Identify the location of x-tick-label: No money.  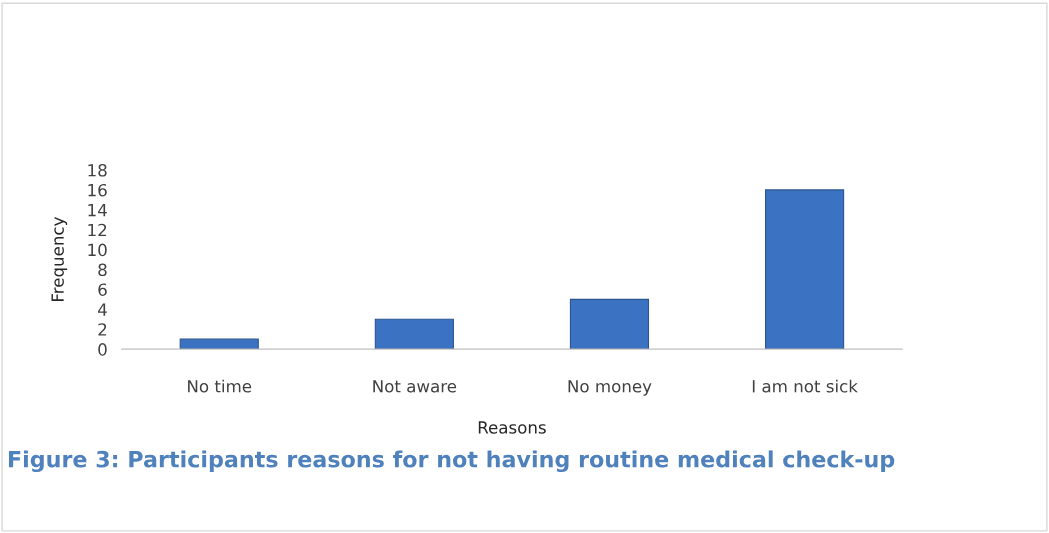
(610, 388).